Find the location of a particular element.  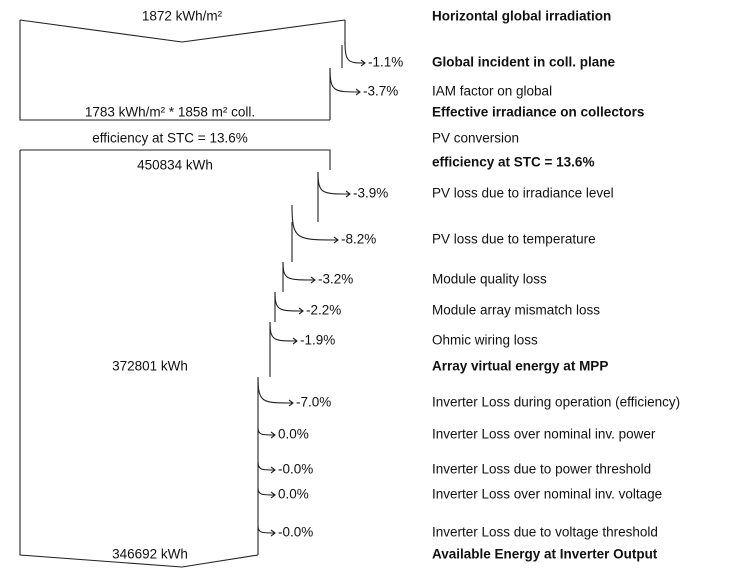

box-value: 372801 kWh is located at coordinates (150, 366).